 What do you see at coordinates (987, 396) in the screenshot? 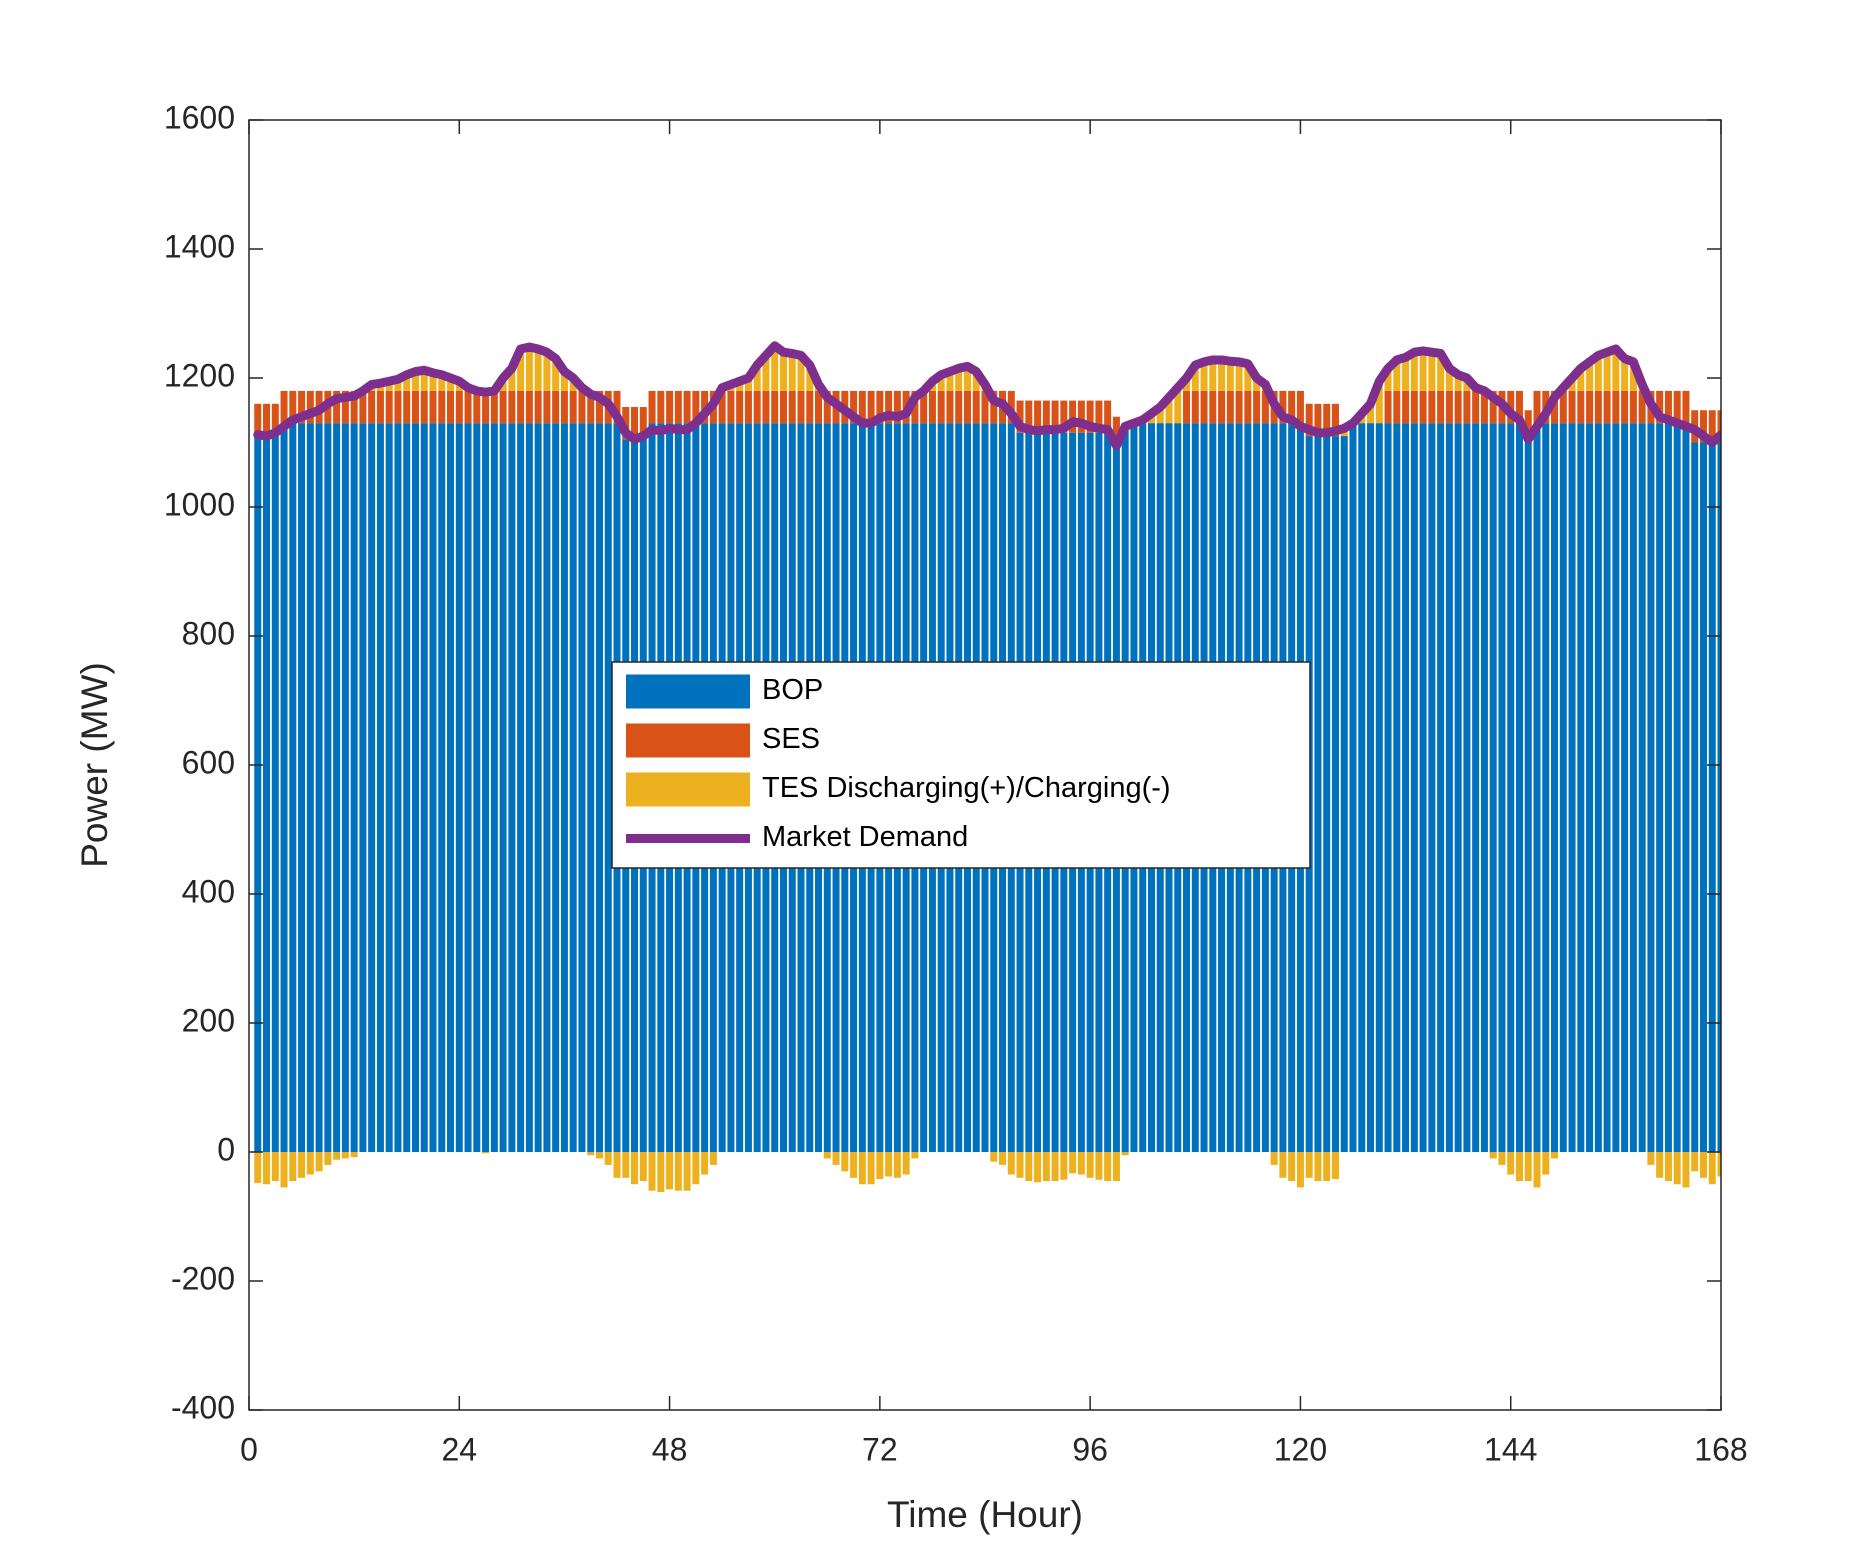
I see `demand-line` at bounding box center [987, 396].